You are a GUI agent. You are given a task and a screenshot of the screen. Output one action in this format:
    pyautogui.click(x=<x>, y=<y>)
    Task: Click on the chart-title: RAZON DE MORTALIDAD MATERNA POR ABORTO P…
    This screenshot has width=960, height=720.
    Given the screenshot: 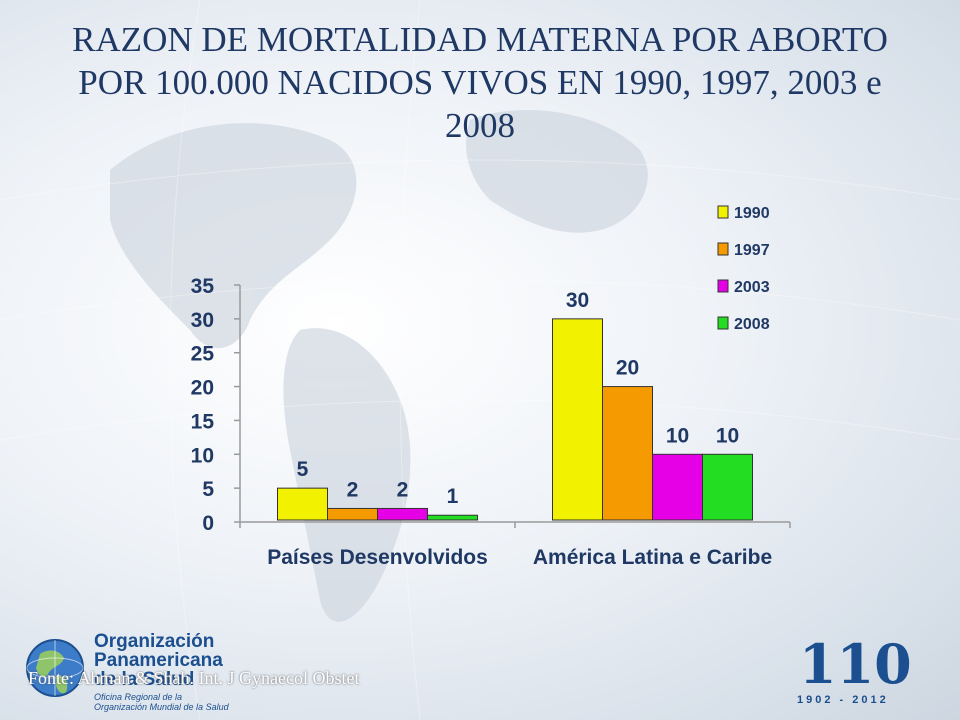 What is the action you would take?
    pyautogui.click(x=480, y=82)
    